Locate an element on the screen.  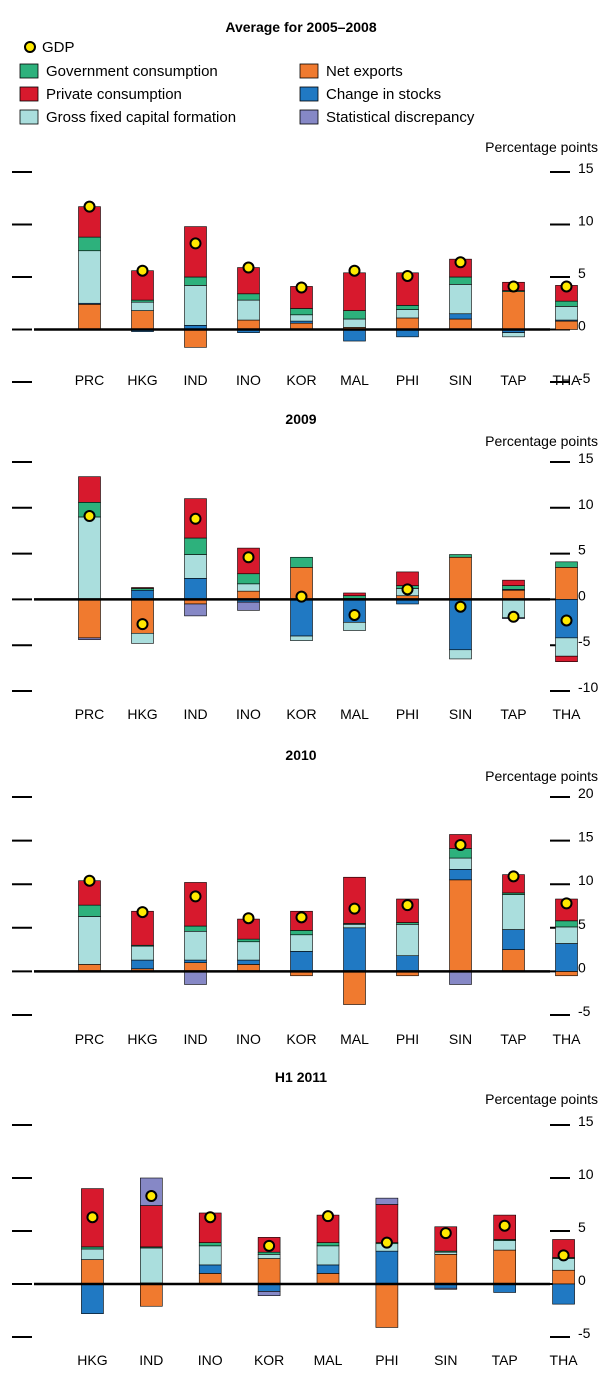
legend-government-label: Government consumption is located at coordinates (132, 71).